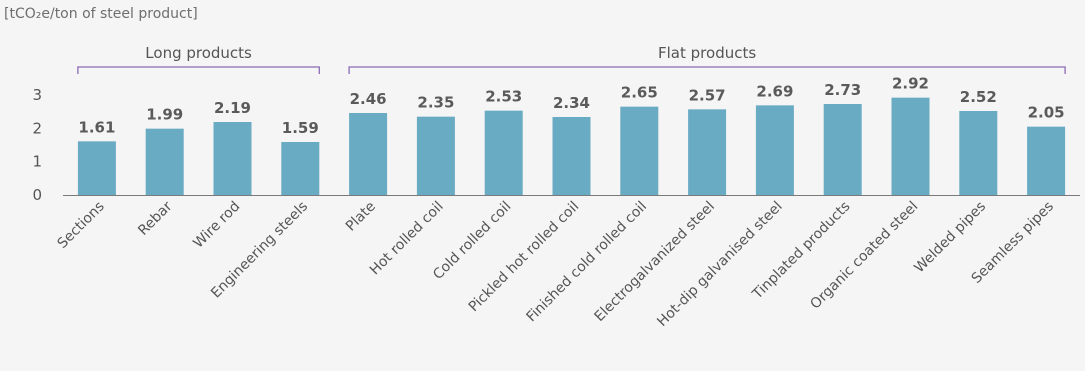 This screenshot has width=1085, height=371. Describe the element at coordinates (1046, 113) in the screenshot. I see `data-label: 2.05` at that location.